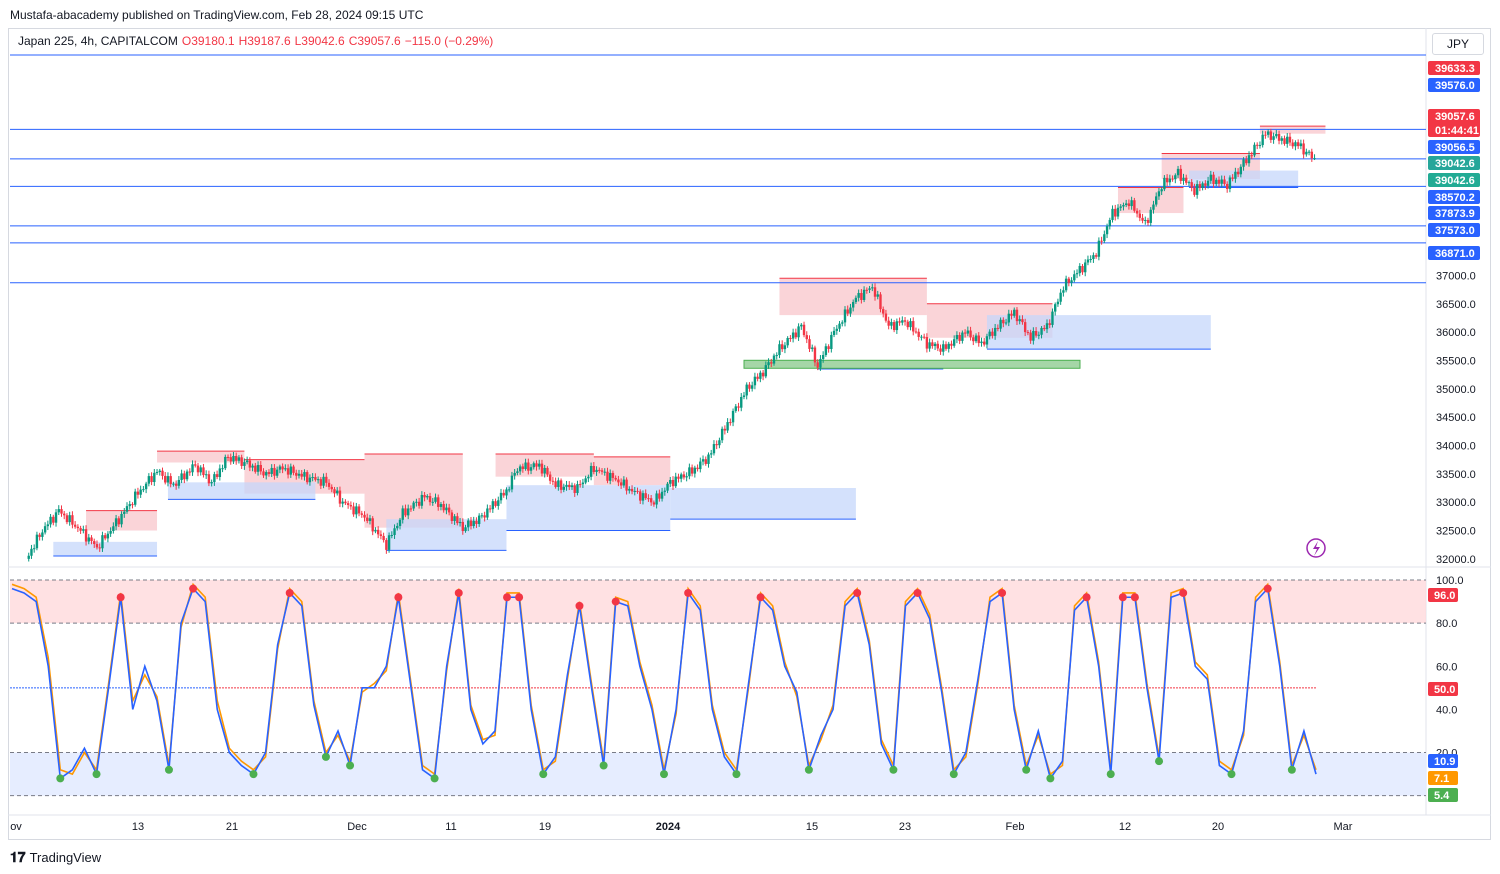  What do you see at coordinates (1444, 596) in the screenshot?
I see `oscillator-value-label: 96.0` at bounding box center [1444, 596].